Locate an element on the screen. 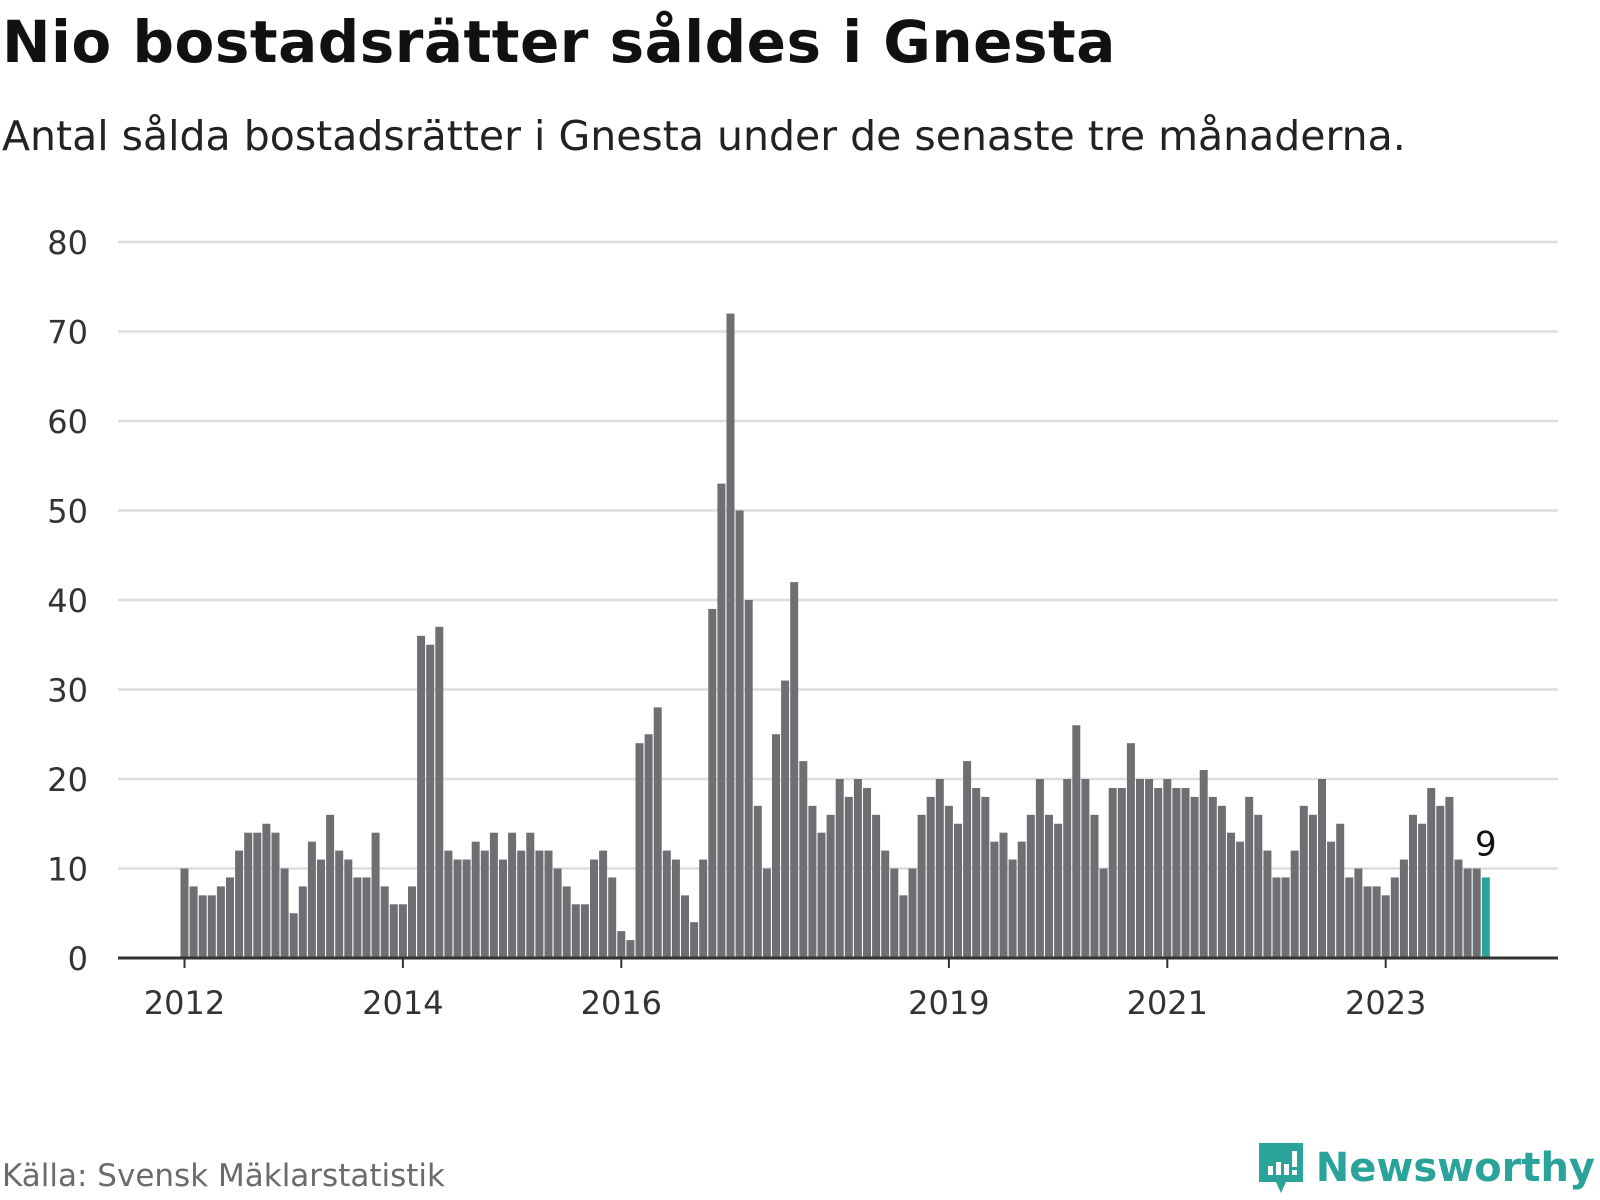  brand-logo: Newsworthy is located at coordinates (1425, 1168).